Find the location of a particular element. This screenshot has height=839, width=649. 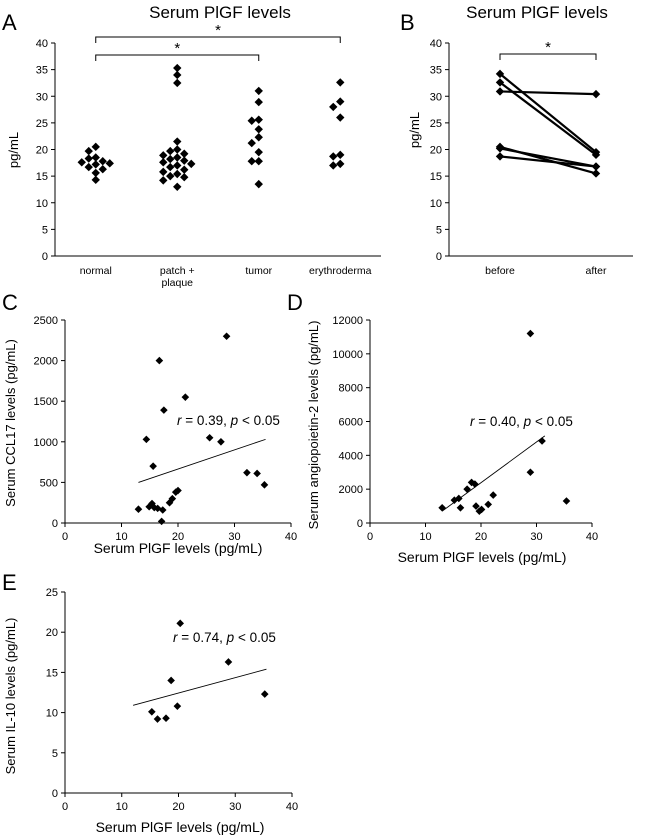

panel-a-category-line: plaque is located at coordinates (177, 283).